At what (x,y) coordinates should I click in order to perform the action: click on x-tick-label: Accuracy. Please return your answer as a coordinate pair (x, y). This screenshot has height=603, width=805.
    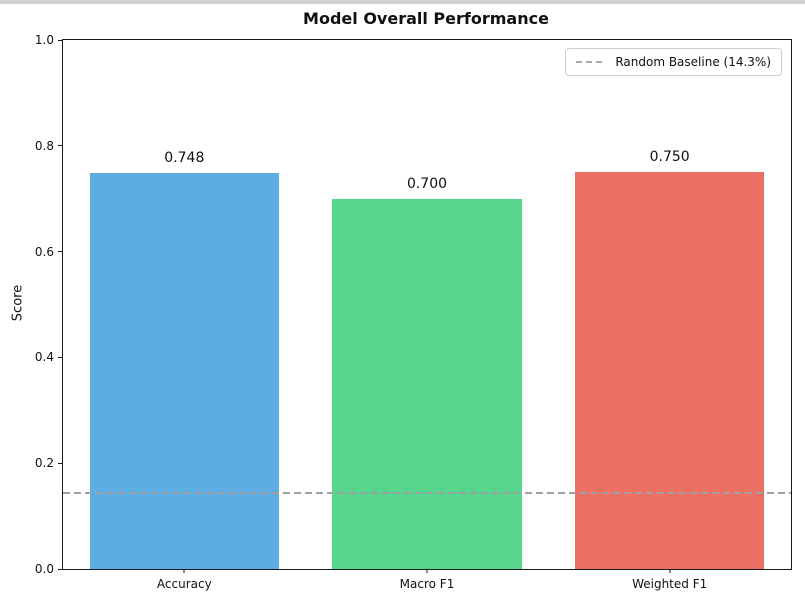
    Looking at the image, I should click on (184, 584).